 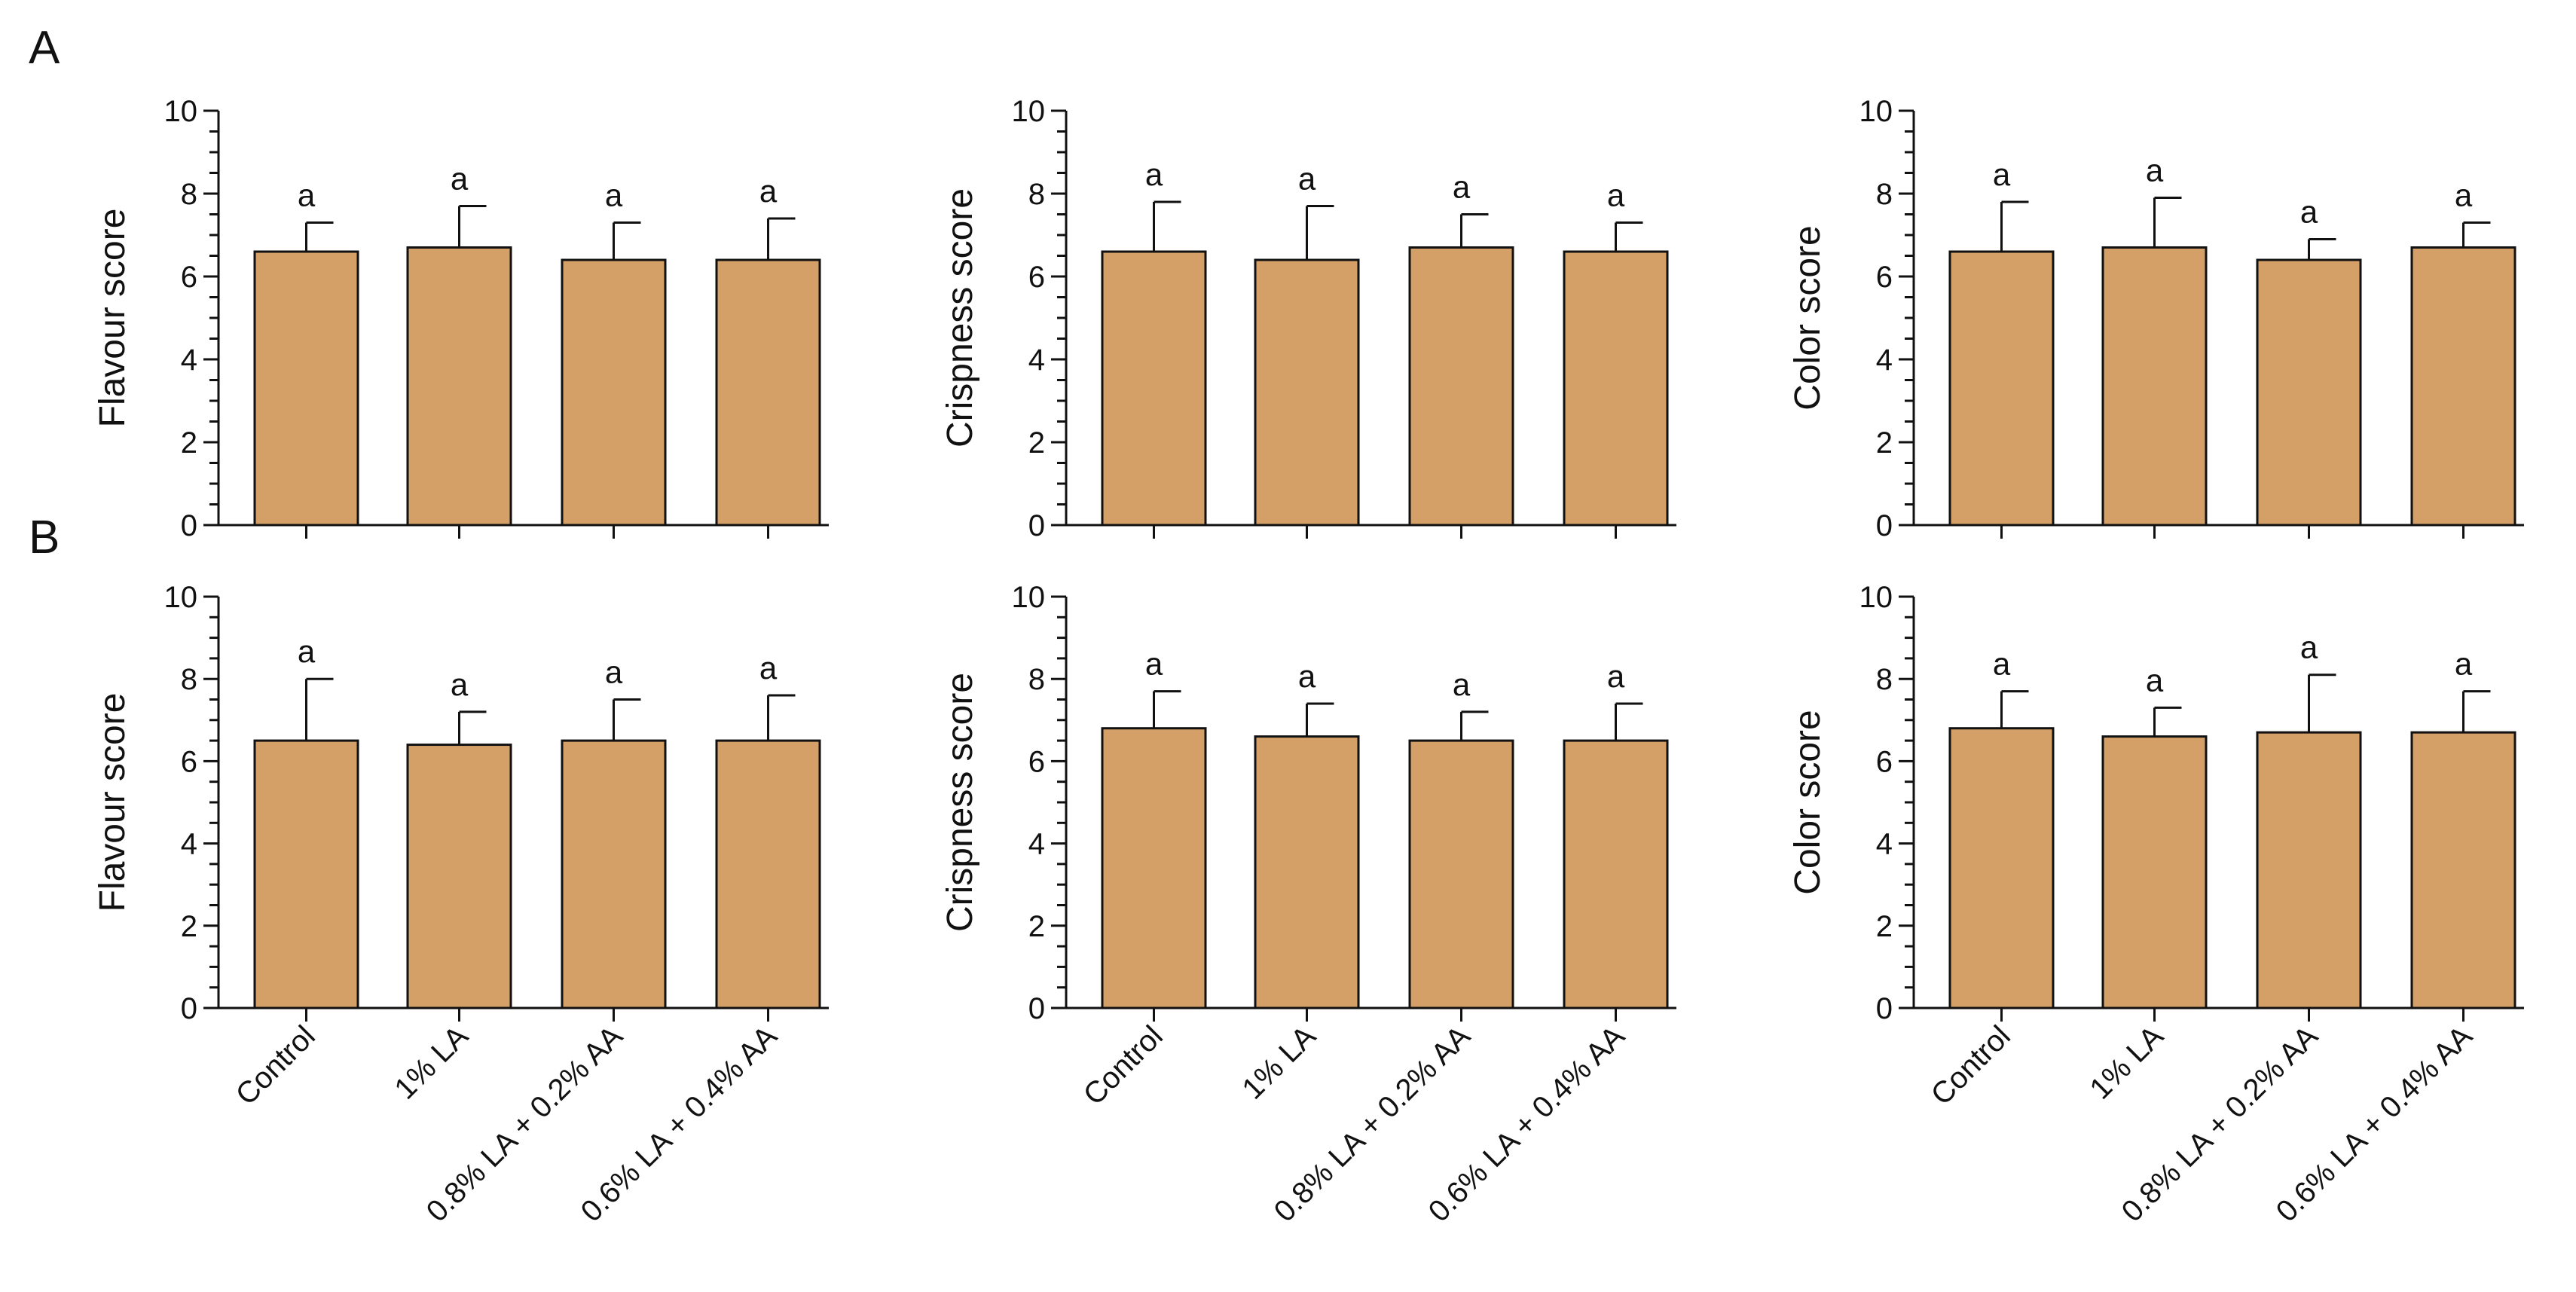 What do you see at coordinates (44, 538) in the screenshot?
I see `panel-label-b: B` at bounding box center [44, 538].